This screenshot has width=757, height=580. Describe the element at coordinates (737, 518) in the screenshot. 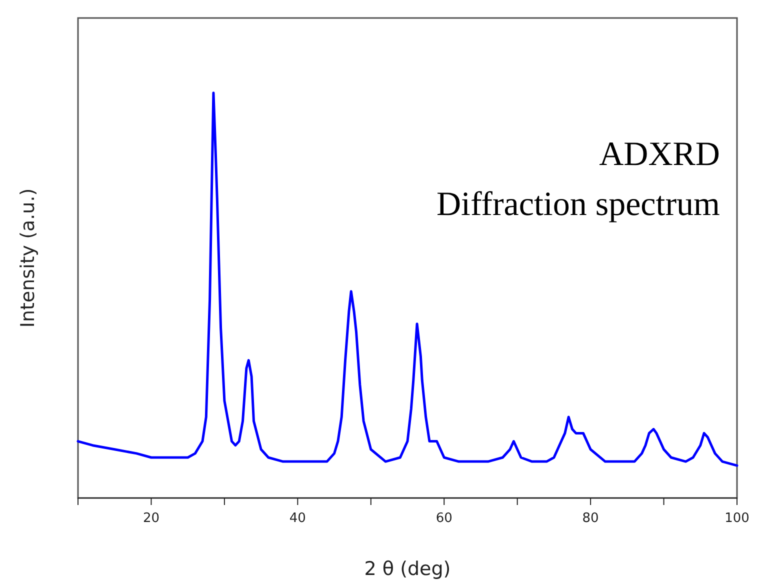

I see `x-tick-label: 100` at that location.